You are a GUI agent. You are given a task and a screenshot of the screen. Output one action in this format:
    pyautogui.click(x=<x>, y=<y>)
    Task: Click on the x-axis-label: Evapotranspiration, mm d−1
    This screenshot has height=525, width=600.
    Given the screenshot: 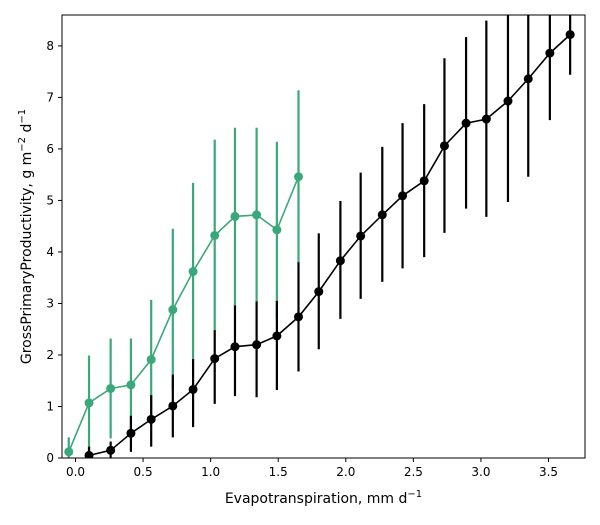 What is the action you would take?
    pyautogui.click(x=323, y=498)
    